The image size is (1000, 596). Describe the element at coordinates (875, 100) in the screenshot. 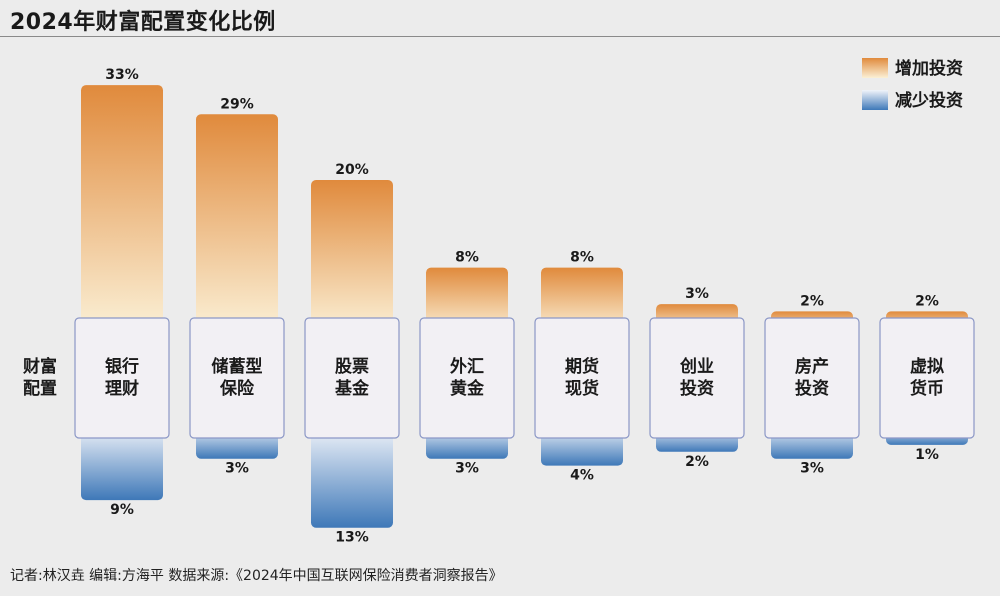

I see `legend-swatch-decrease` at that location.